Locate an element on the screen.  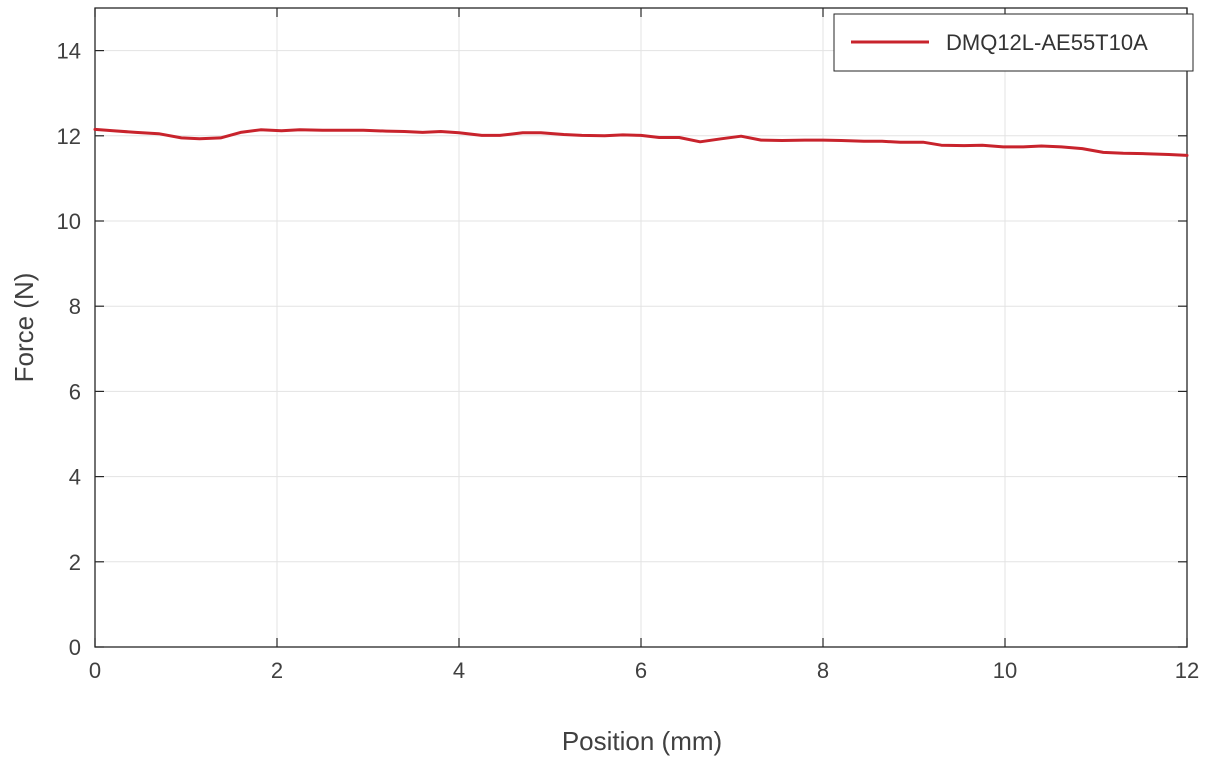
series-layer is located at coordinates (641, 142).